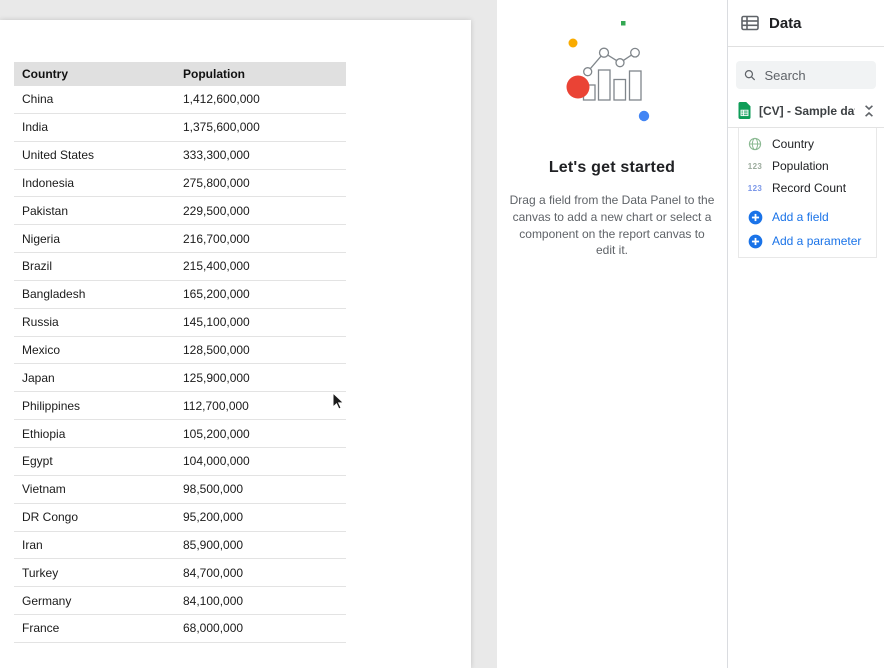 This screenshot has width=884, height=668. Describe the element at coordinates (180, 434) in the screenshot. I see `table-row: Ethiopia 105,200,000` at that location.